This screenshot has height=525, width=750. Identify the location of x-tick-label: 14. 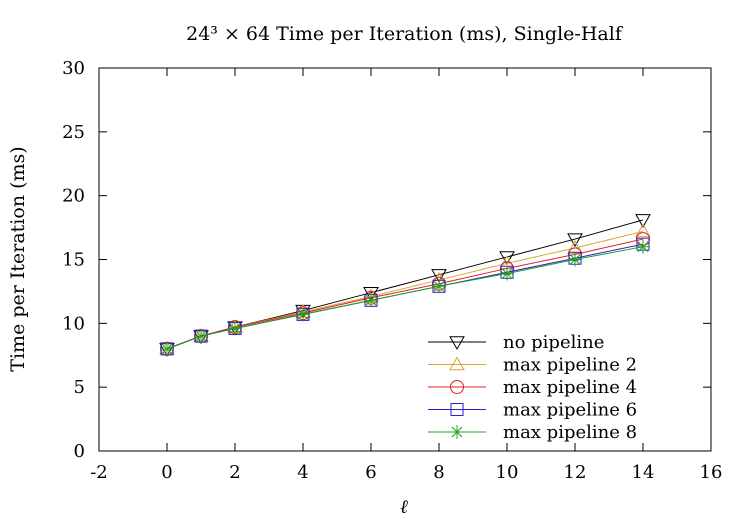
(643, 472).